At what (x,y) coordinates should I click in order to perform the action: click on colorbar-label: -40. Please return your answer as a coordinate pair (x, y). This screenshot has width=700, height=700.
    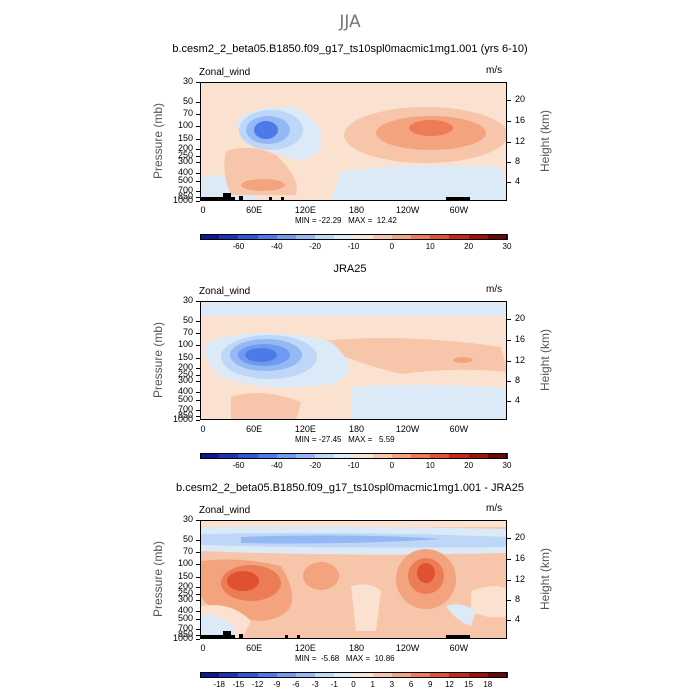
    Looking at the image, I should click on (276, 246).